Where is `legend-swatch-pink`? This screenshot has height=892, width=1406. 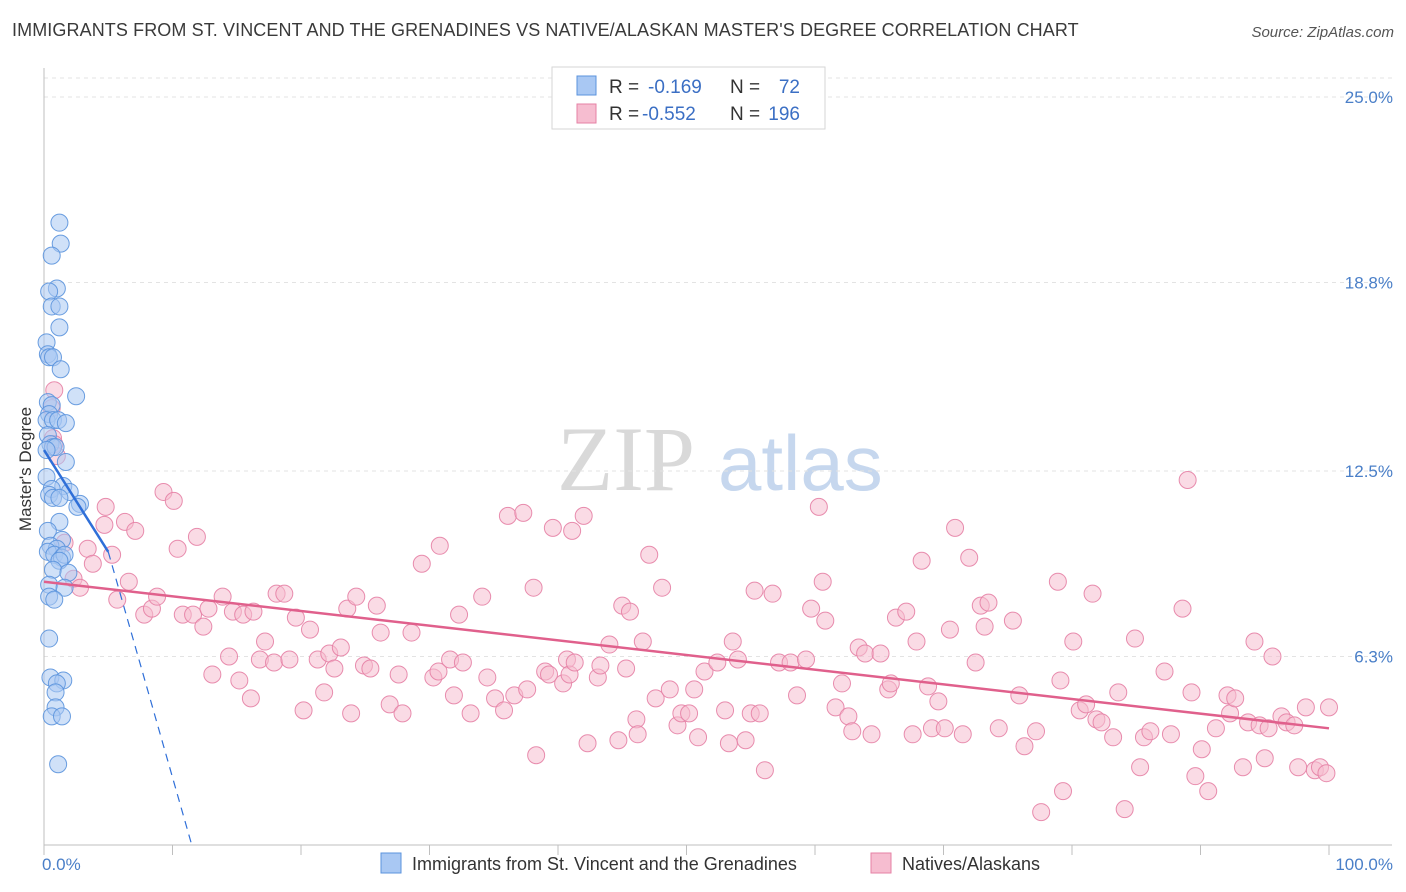
legend-swatch-pink is located at coordinates (586, 113).